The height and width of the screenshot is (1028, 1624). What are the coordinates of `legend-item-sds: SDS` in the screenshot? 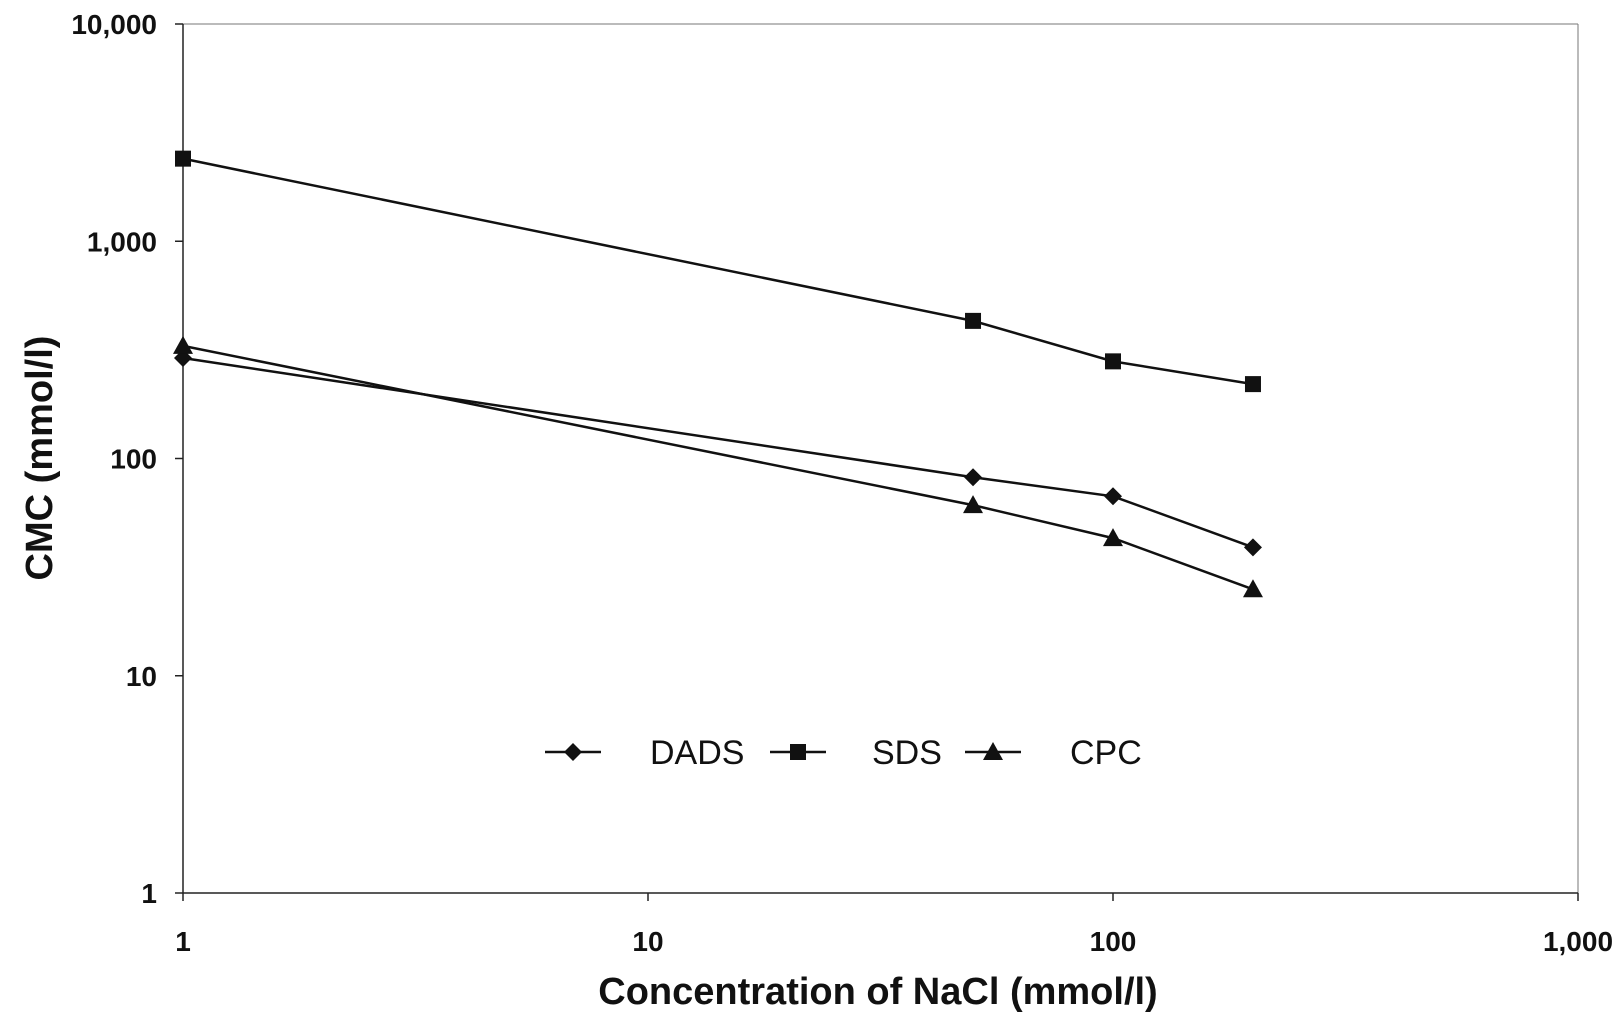 It's located at (856, 753).